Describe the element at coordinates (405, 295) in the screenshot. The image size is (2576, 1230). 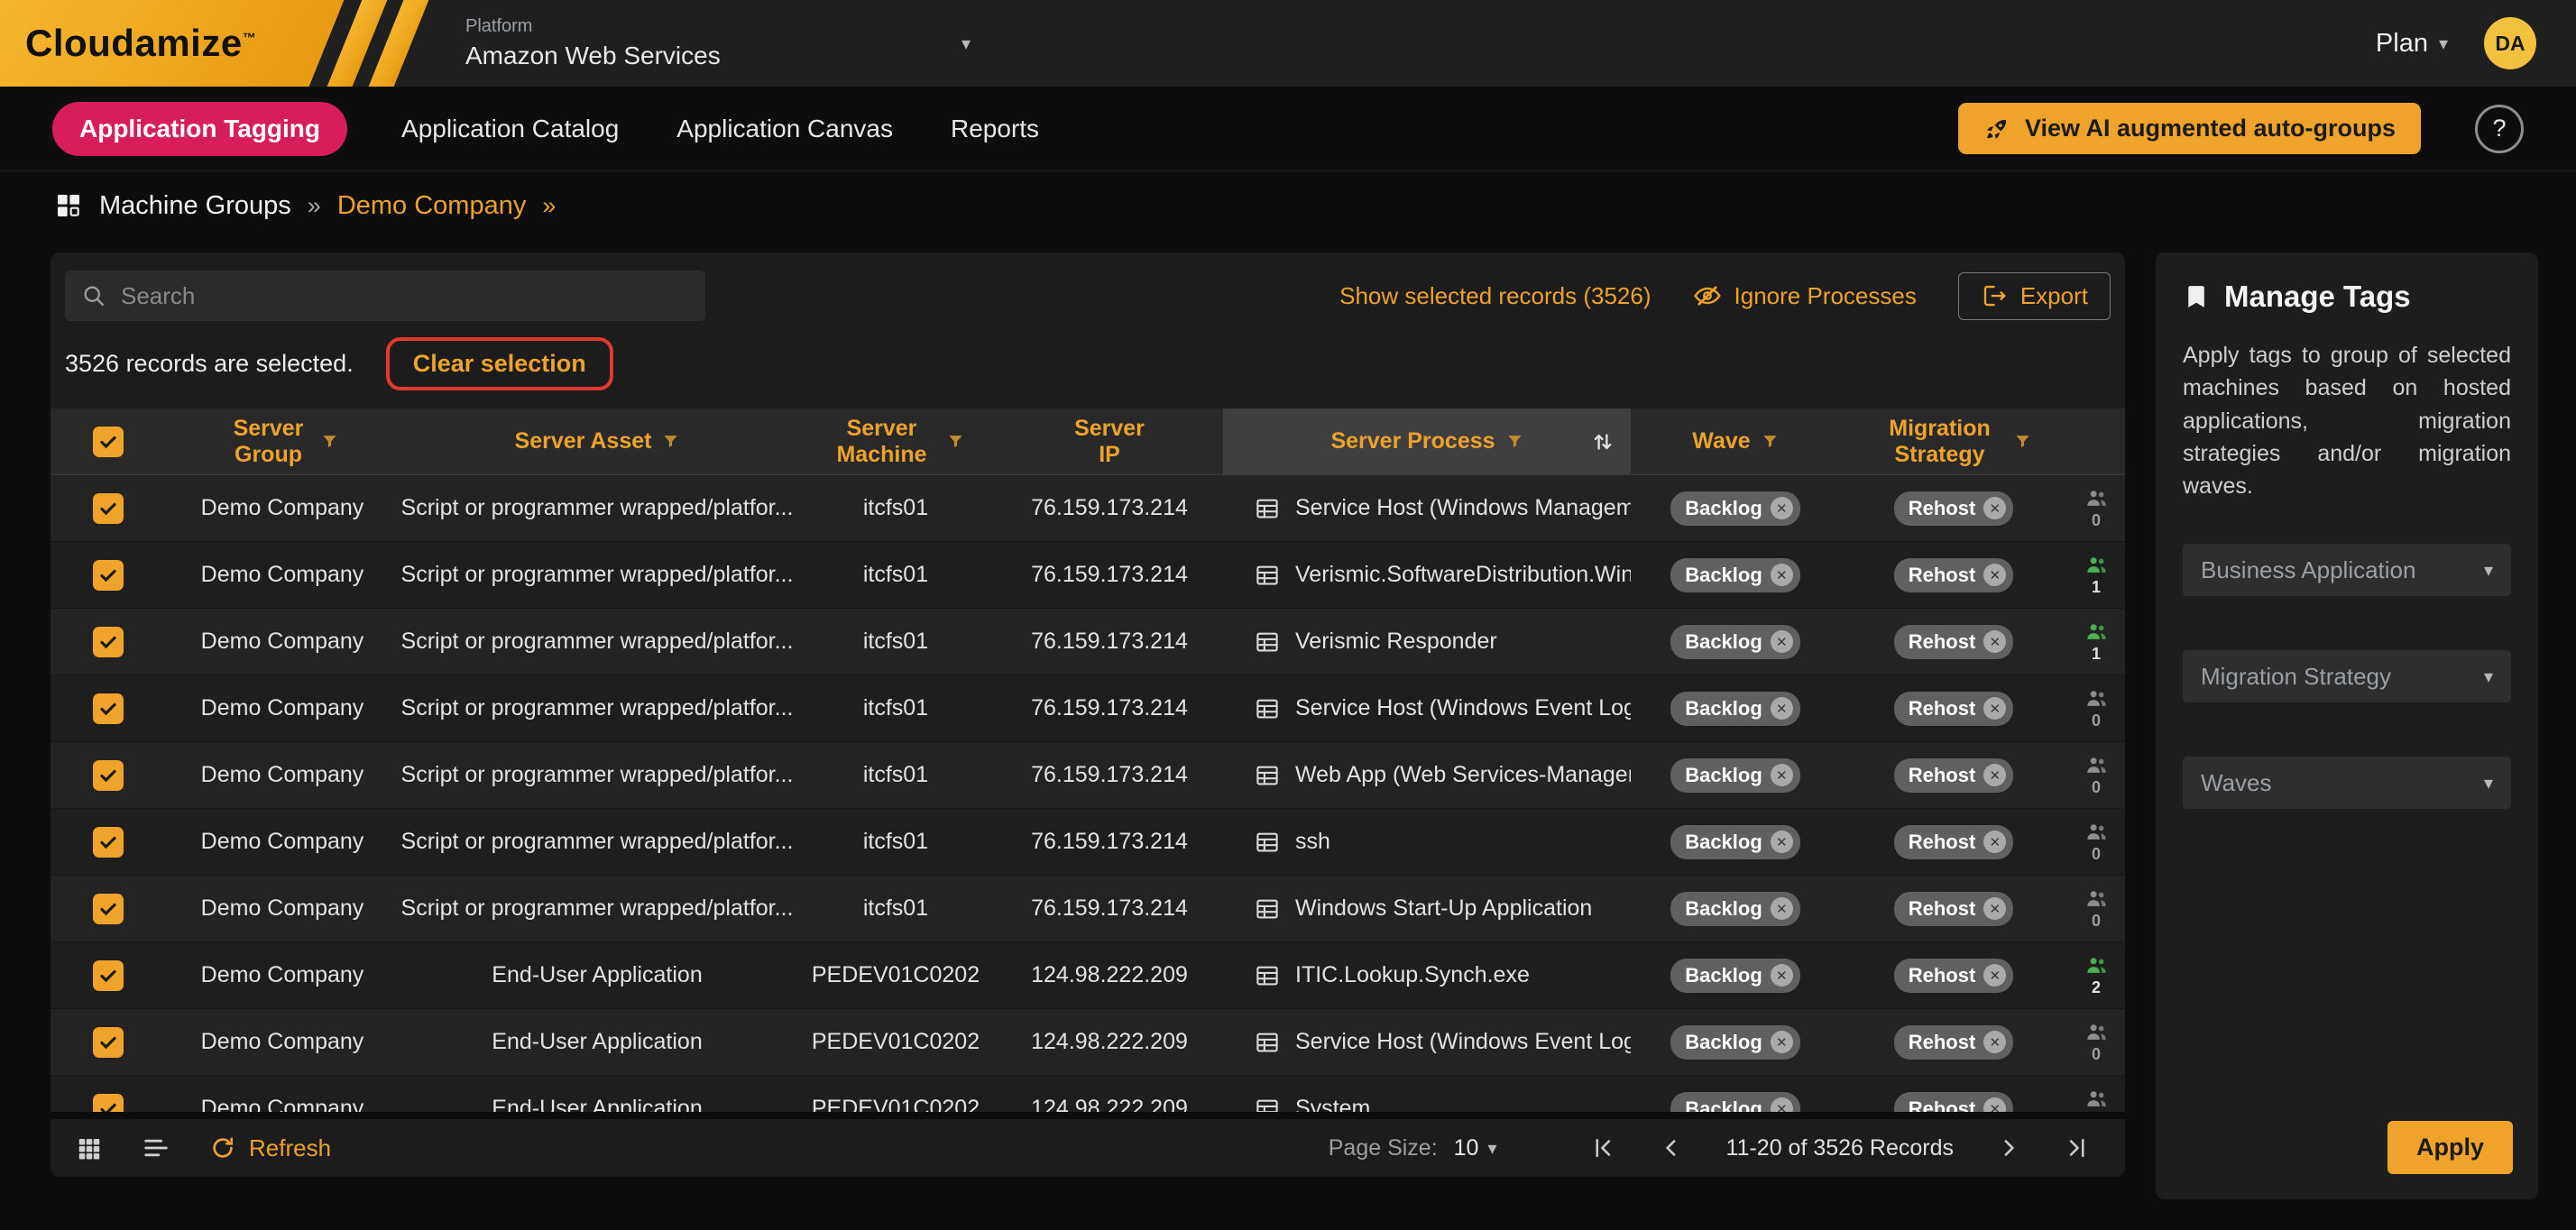
I see `search-input` at that location.